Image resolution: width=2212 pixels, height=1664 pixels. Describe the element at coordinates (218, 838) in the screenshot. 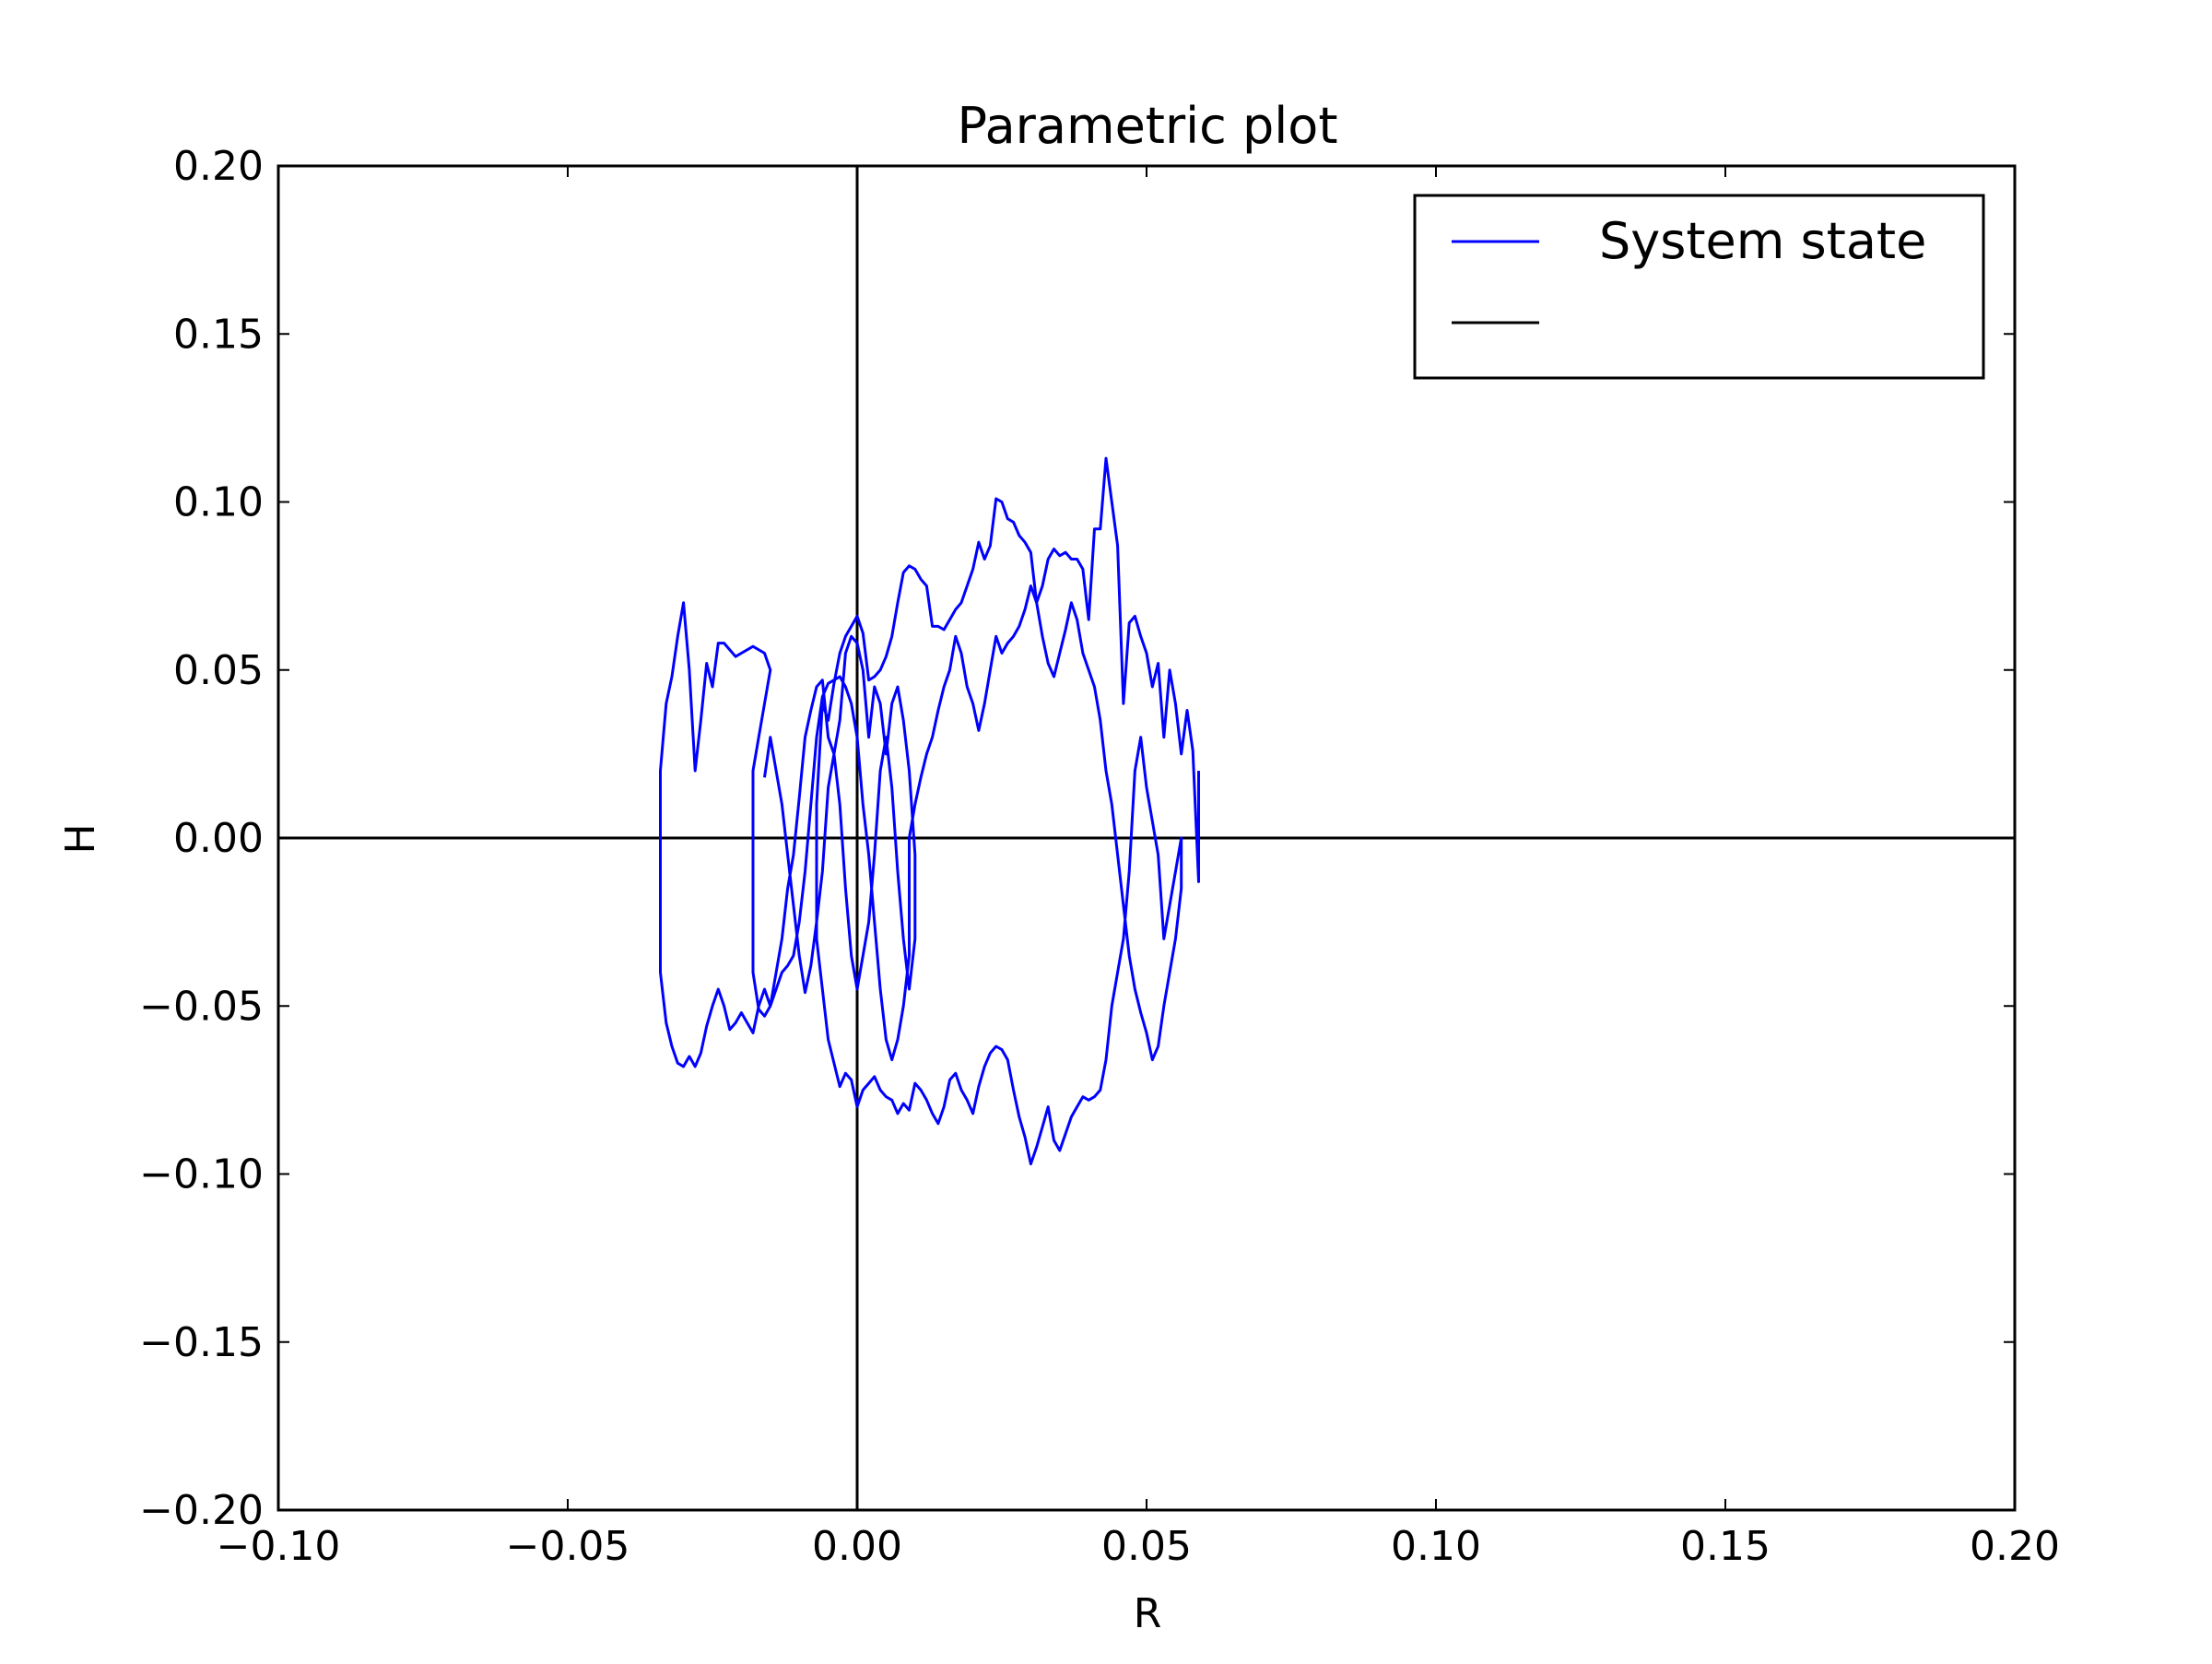

I see `y-tick-label: 0.00` at that location.